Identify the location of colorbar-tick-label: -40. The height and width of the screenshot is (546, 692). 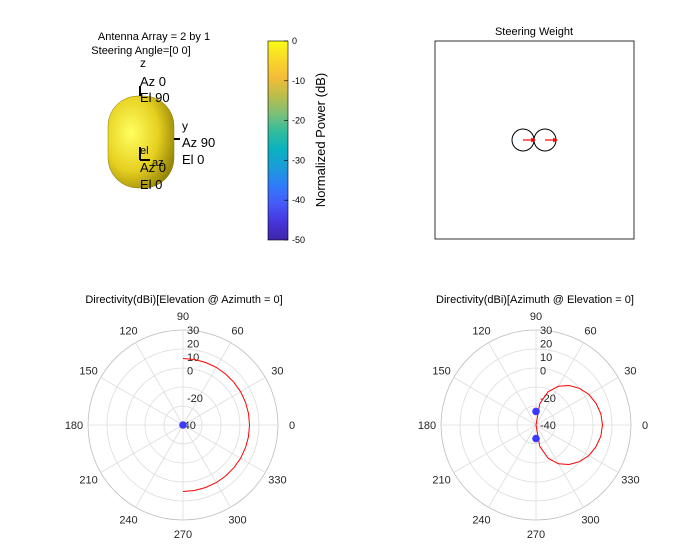
(298, 200).